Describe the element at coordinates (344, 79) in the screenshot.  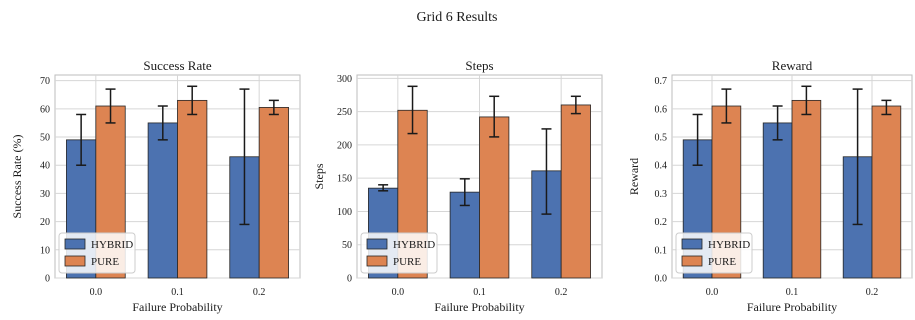
I see `y-tick-label: 300` at that location.